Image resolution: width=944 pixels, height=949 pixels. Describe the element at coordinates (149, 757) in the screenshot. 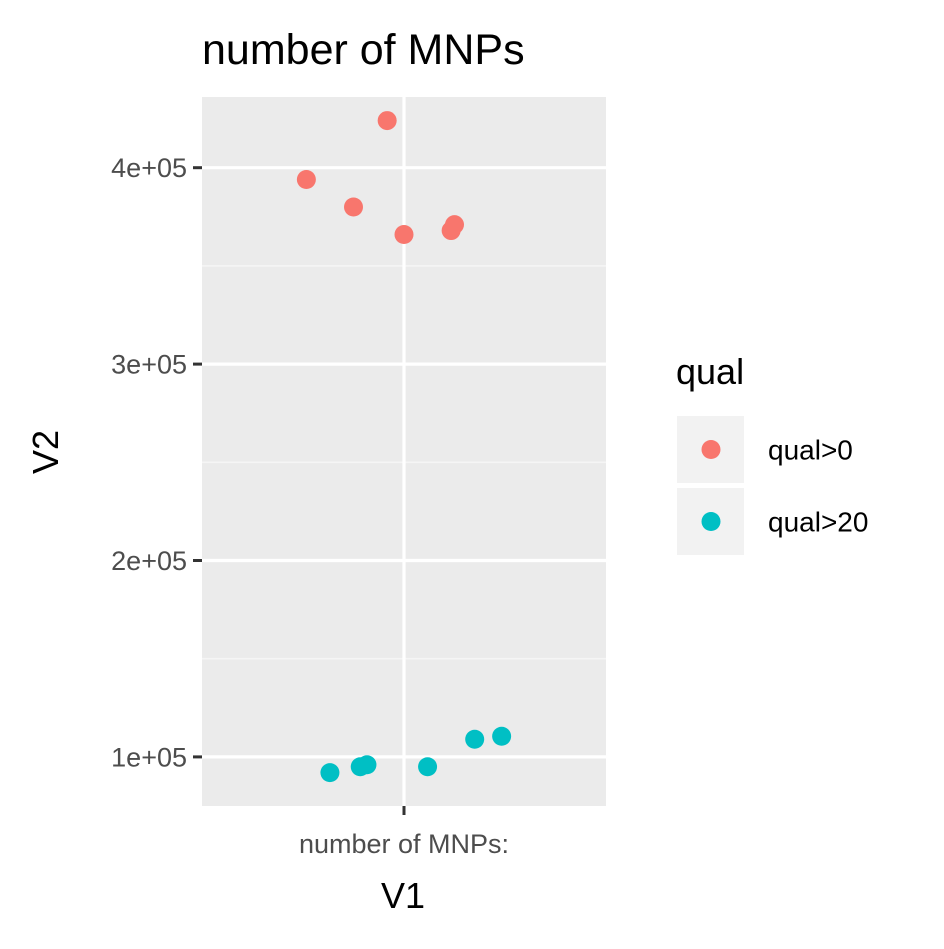

I see `y-tick-label: 1e+05` at that location.